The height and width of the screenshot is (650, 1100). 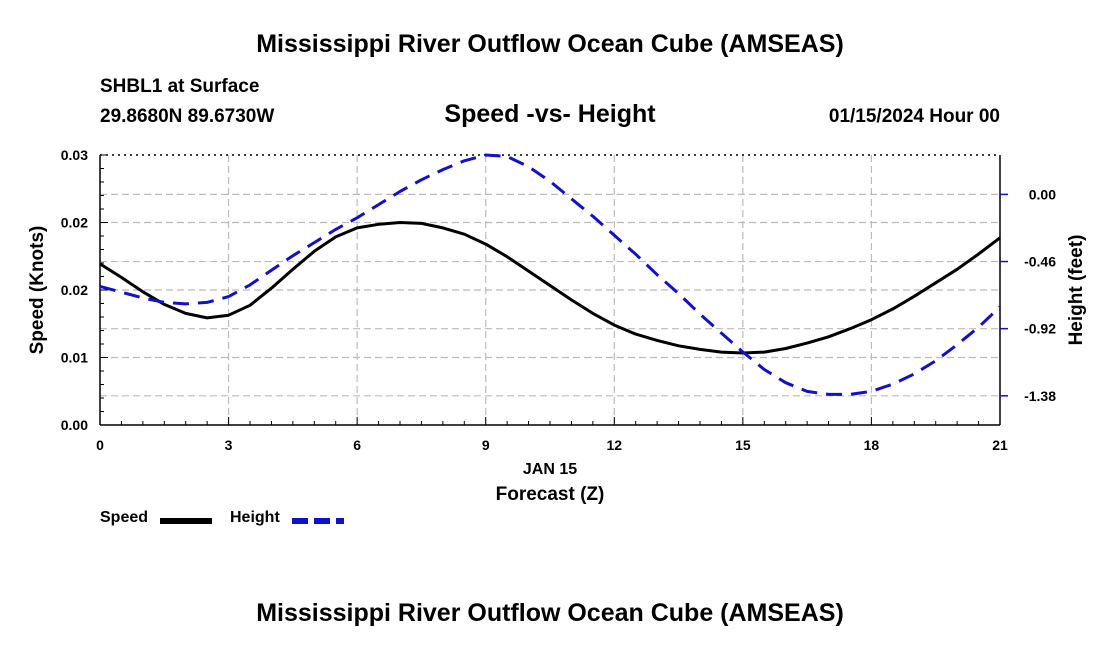 I want to click on y-left-tick-label: 0.01, so click(x=74, y=358).